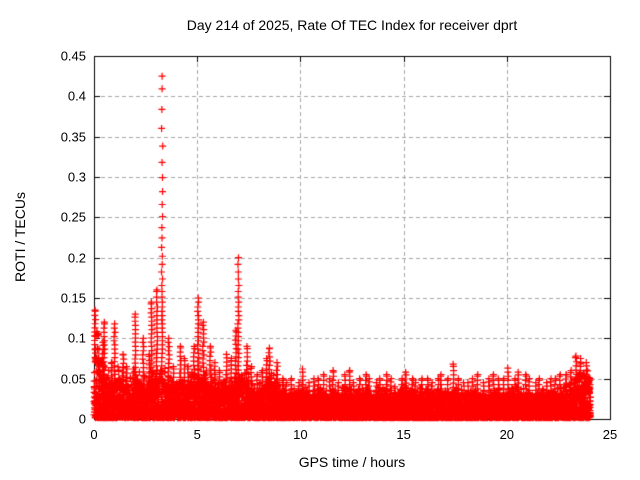  What do you see at coordinates (94, 434) in the screenshot?
I see `x-tick-label-0: 0` at bounding box center [94, 434].